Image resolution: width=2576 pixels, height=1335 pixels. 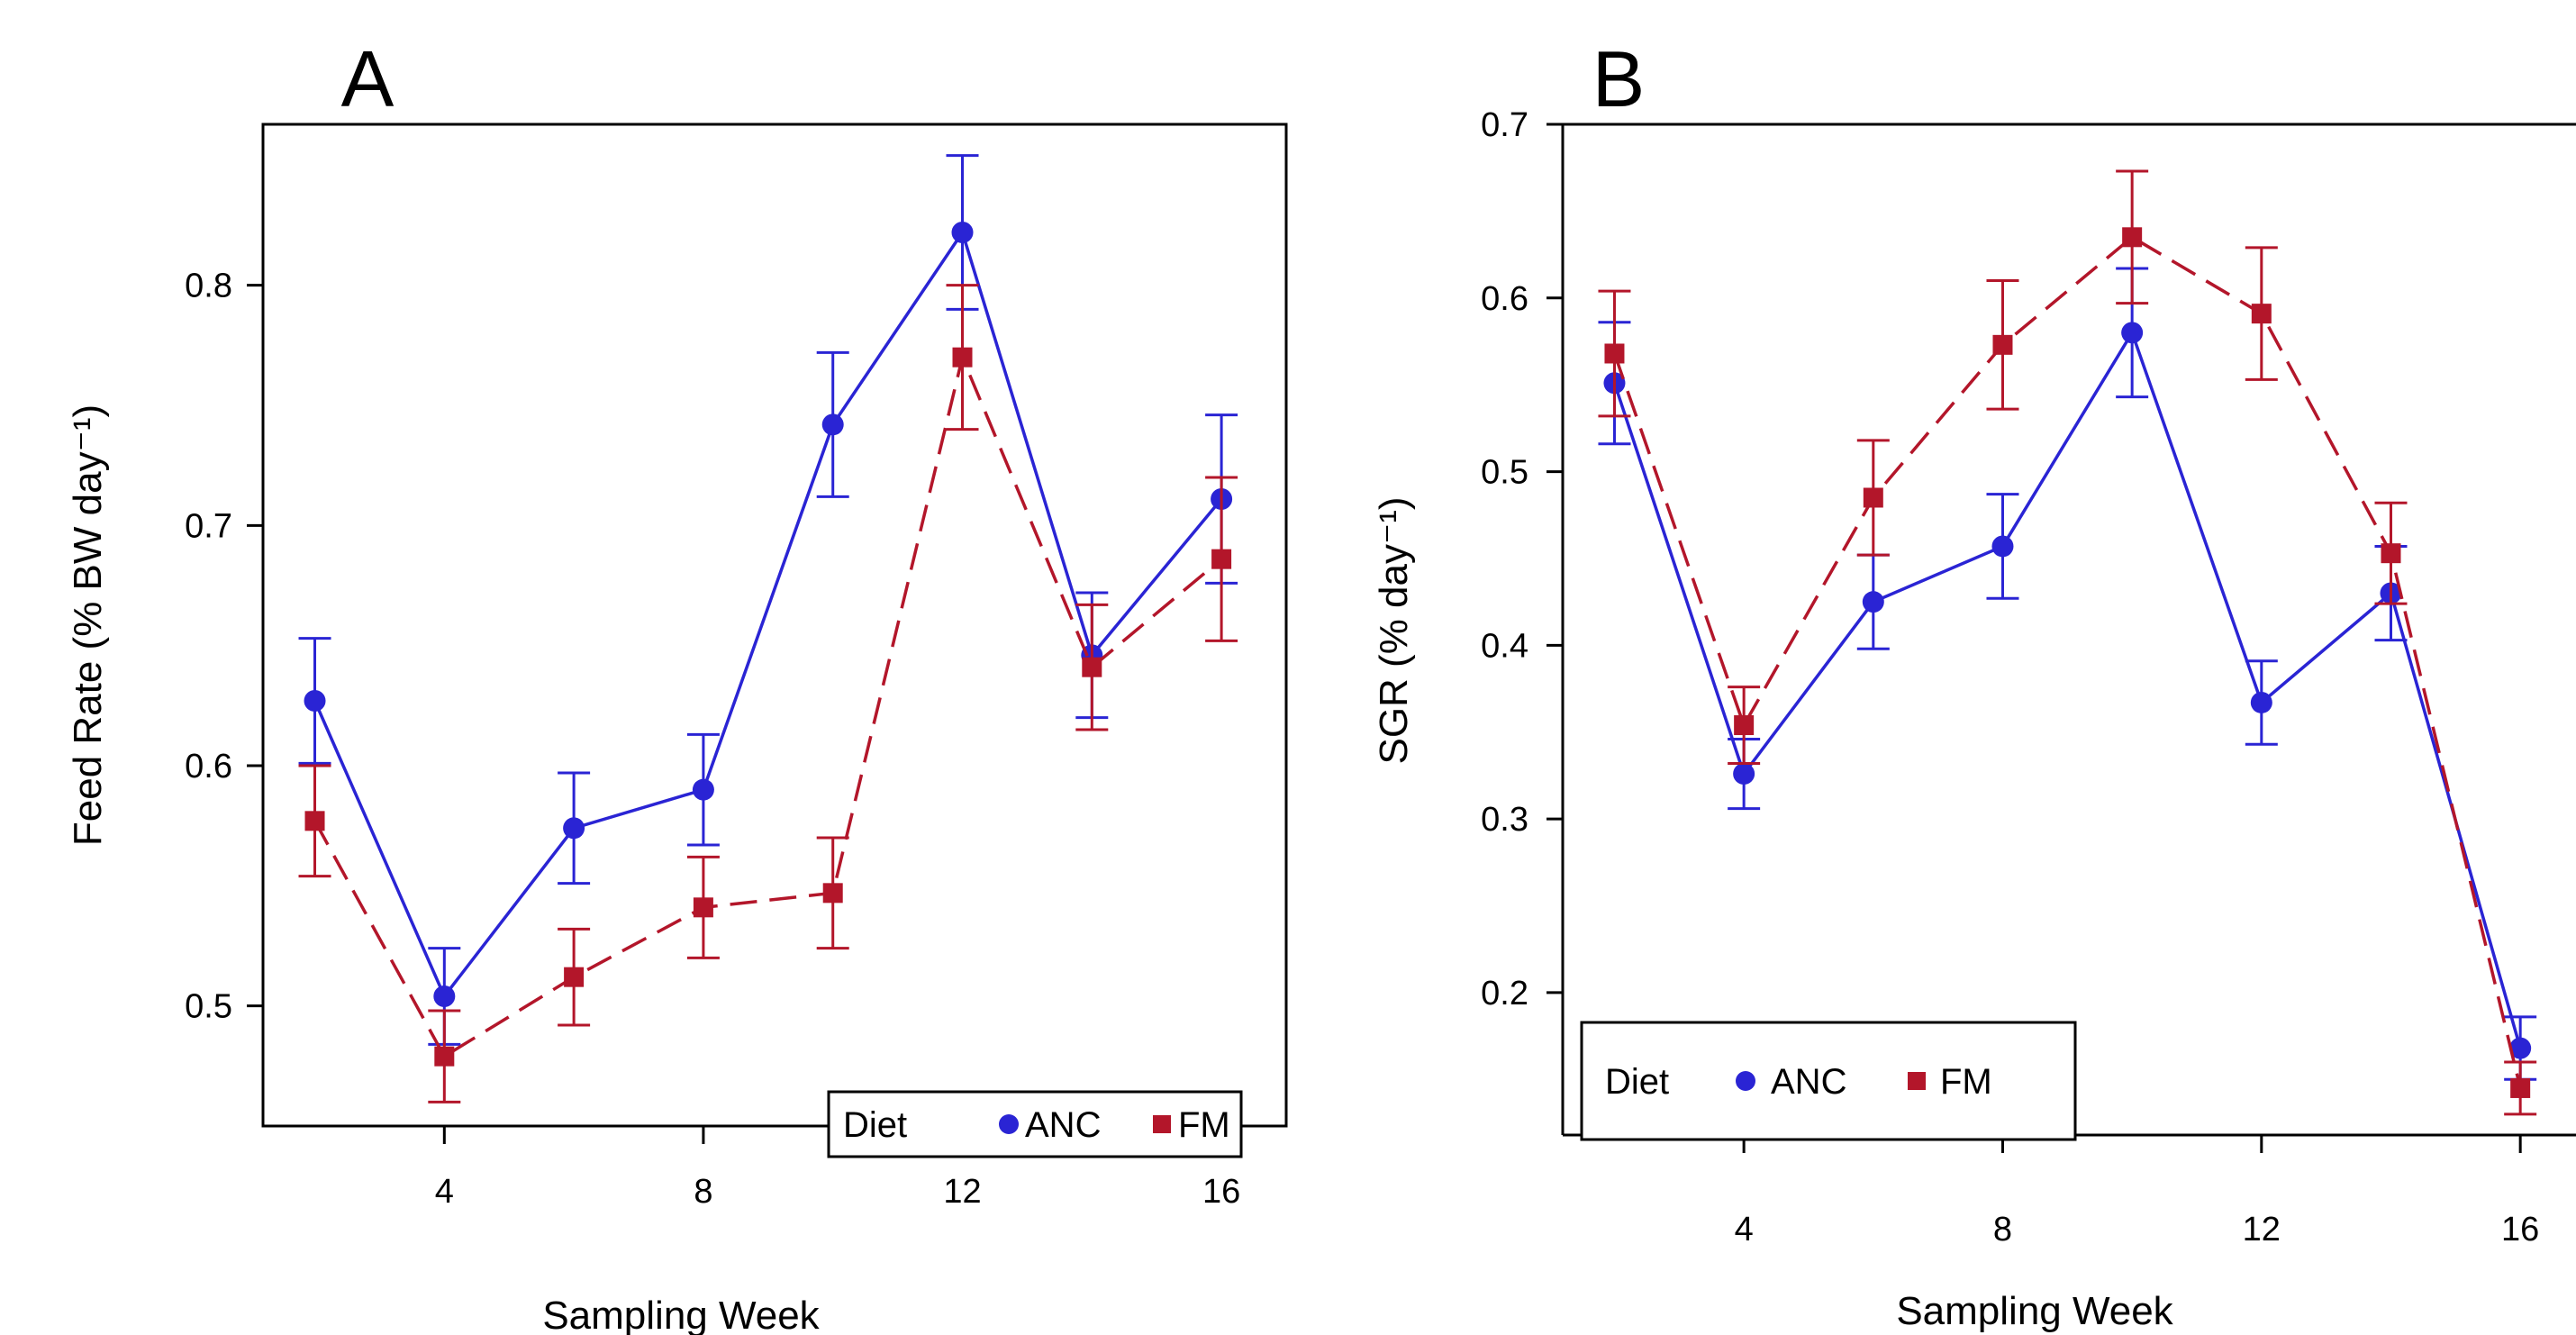 What do you see at coordinates (368, 78) in the screenshot?
I see `panel-label: A` at bounding box center [368, 78].